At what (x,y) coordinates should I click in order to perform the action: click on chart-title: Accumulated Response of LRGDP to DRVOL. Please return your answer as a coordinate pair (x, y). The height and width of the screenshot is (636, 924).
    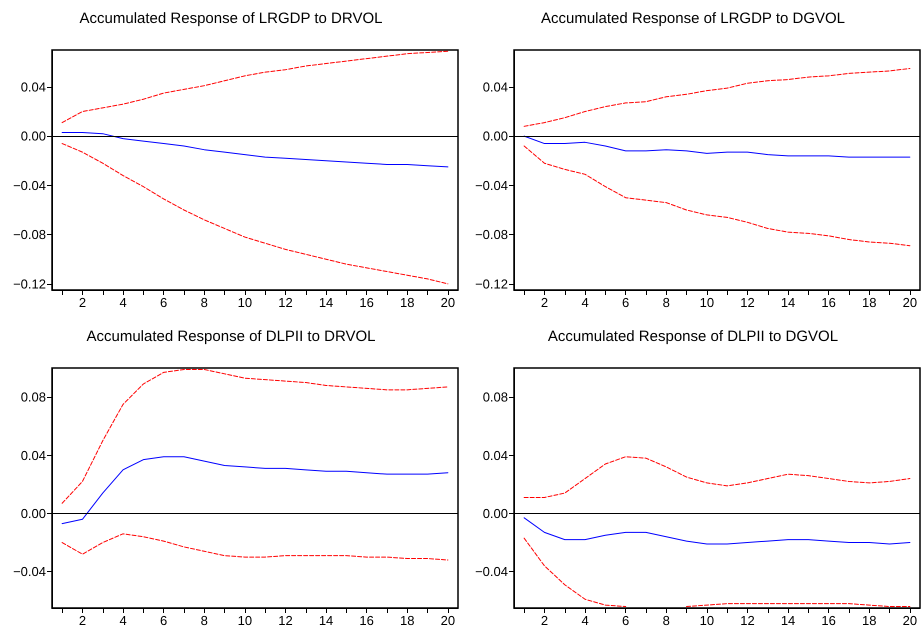
    Looking at the image, I should click on (231, 18).